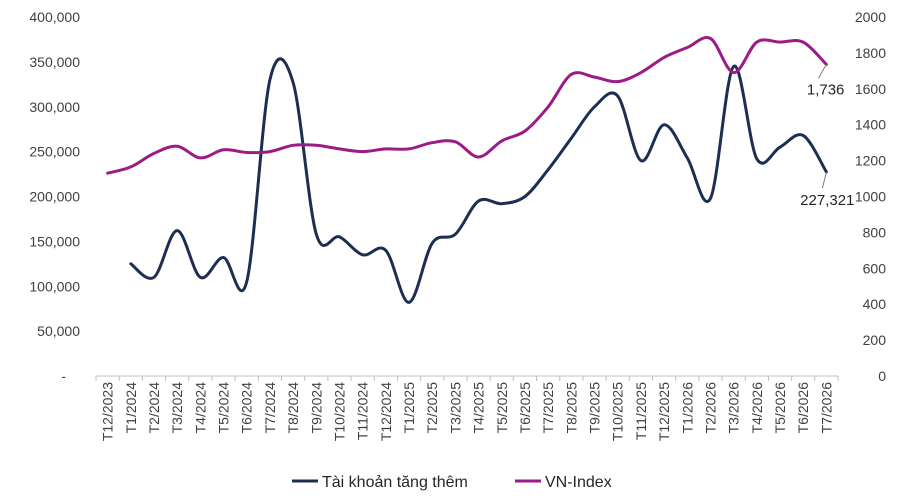  I want to click on x-axis-tick-label: T12/2023, so click(108, 411).